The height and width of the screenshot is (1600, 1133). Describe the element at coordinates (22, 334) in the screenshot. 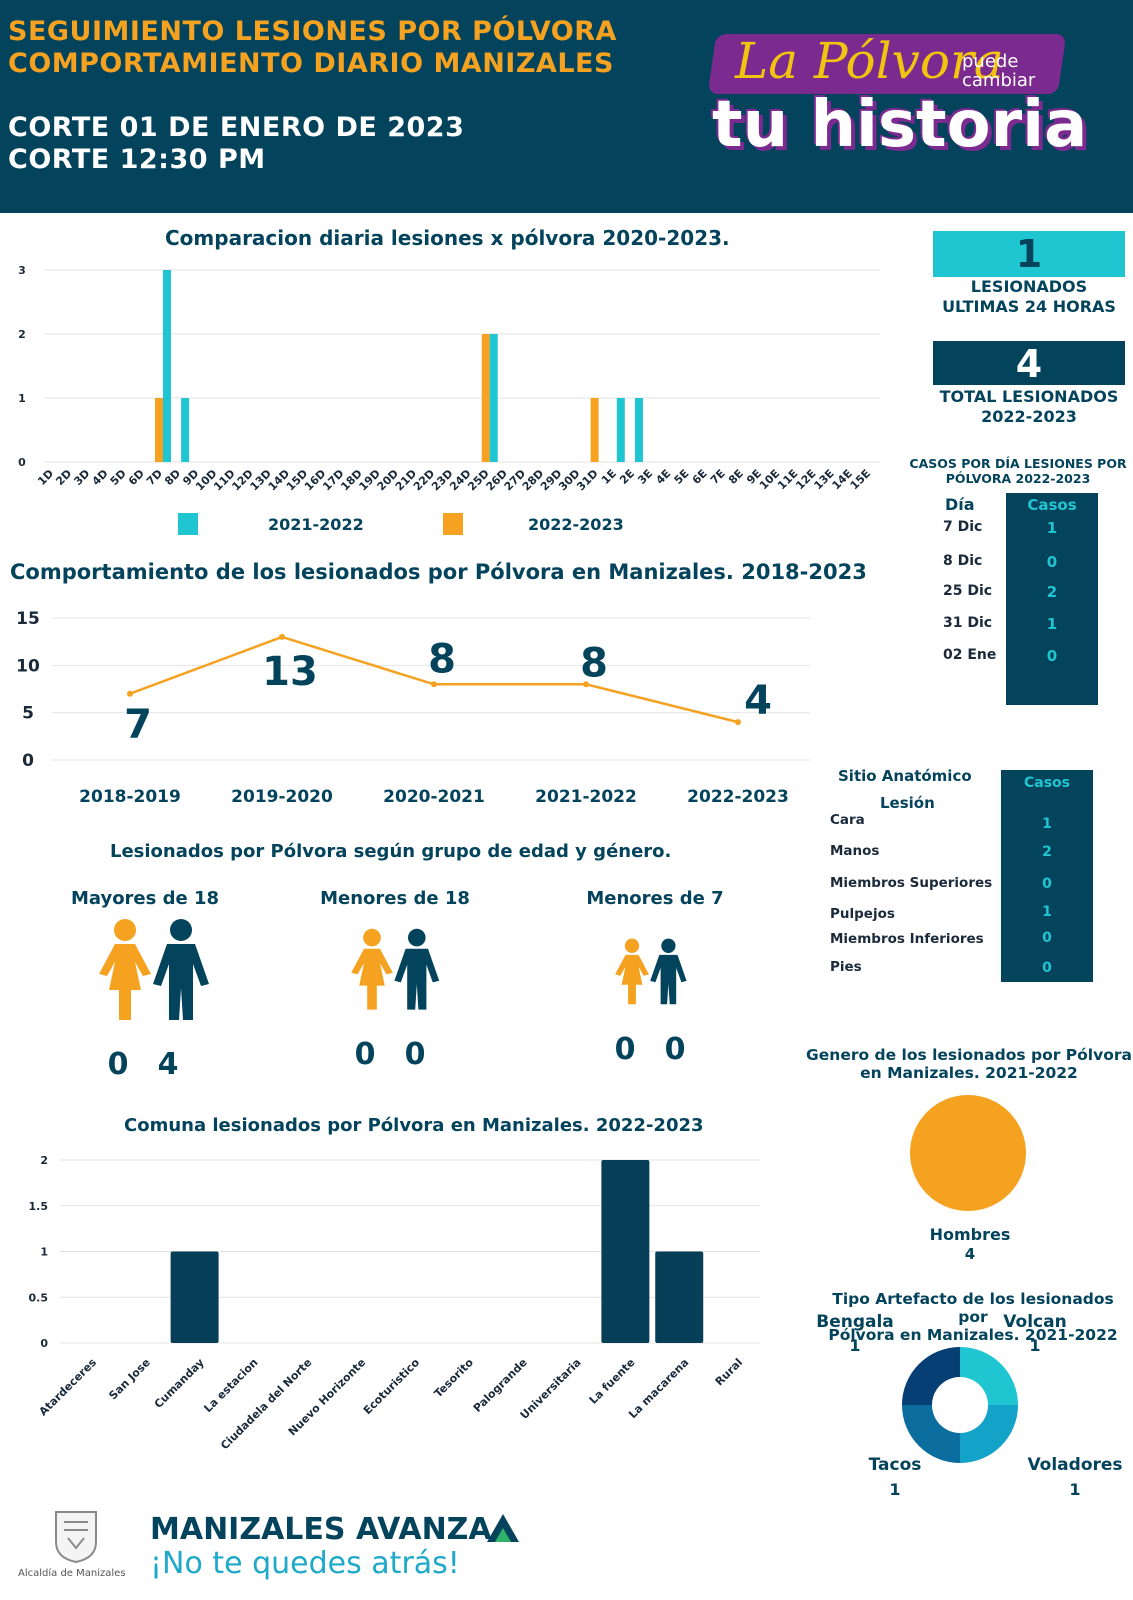

I see `daily-y-tick: 2` at that location.